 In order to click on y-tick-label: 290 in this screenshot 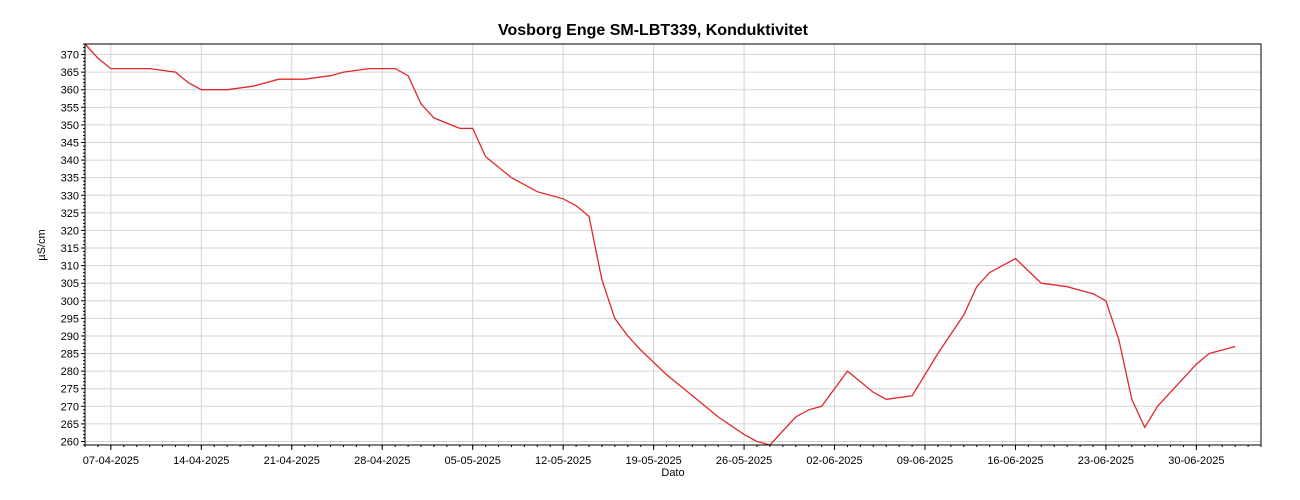, I will do `click(70, 337)`.